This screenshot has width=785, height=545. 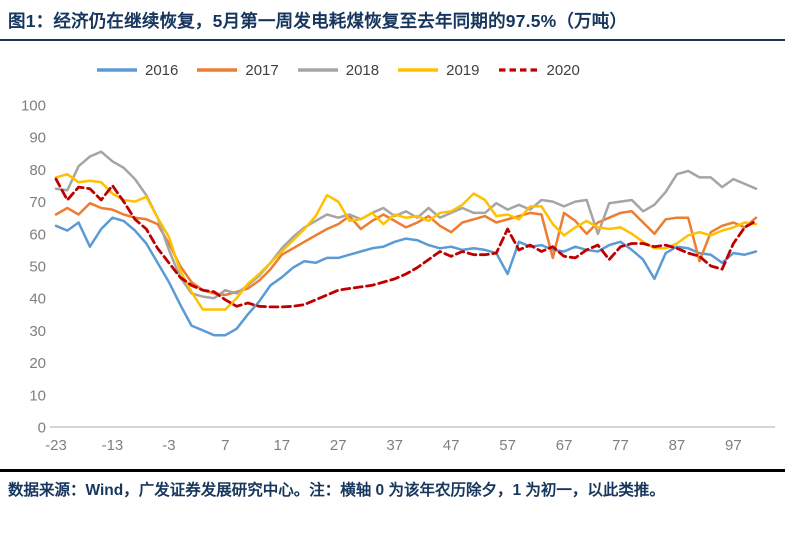 I want to click on x-tick-label: 77, so click(x=620, y=445).